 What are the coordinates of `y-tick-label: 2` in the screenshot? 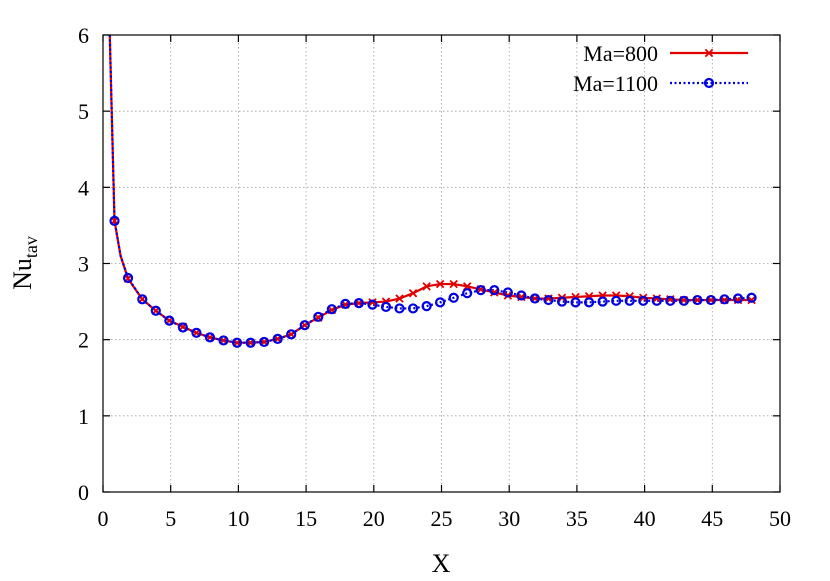 It's located at (83, 340).